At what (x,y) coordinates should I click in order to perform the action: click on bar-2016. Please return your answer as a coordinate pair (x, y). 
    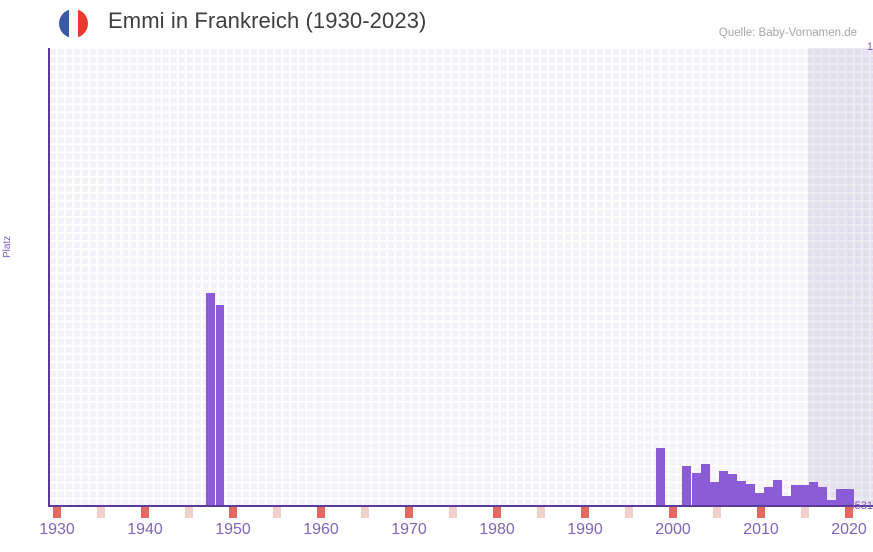
    Looking at the image, I should click on (822, 496).